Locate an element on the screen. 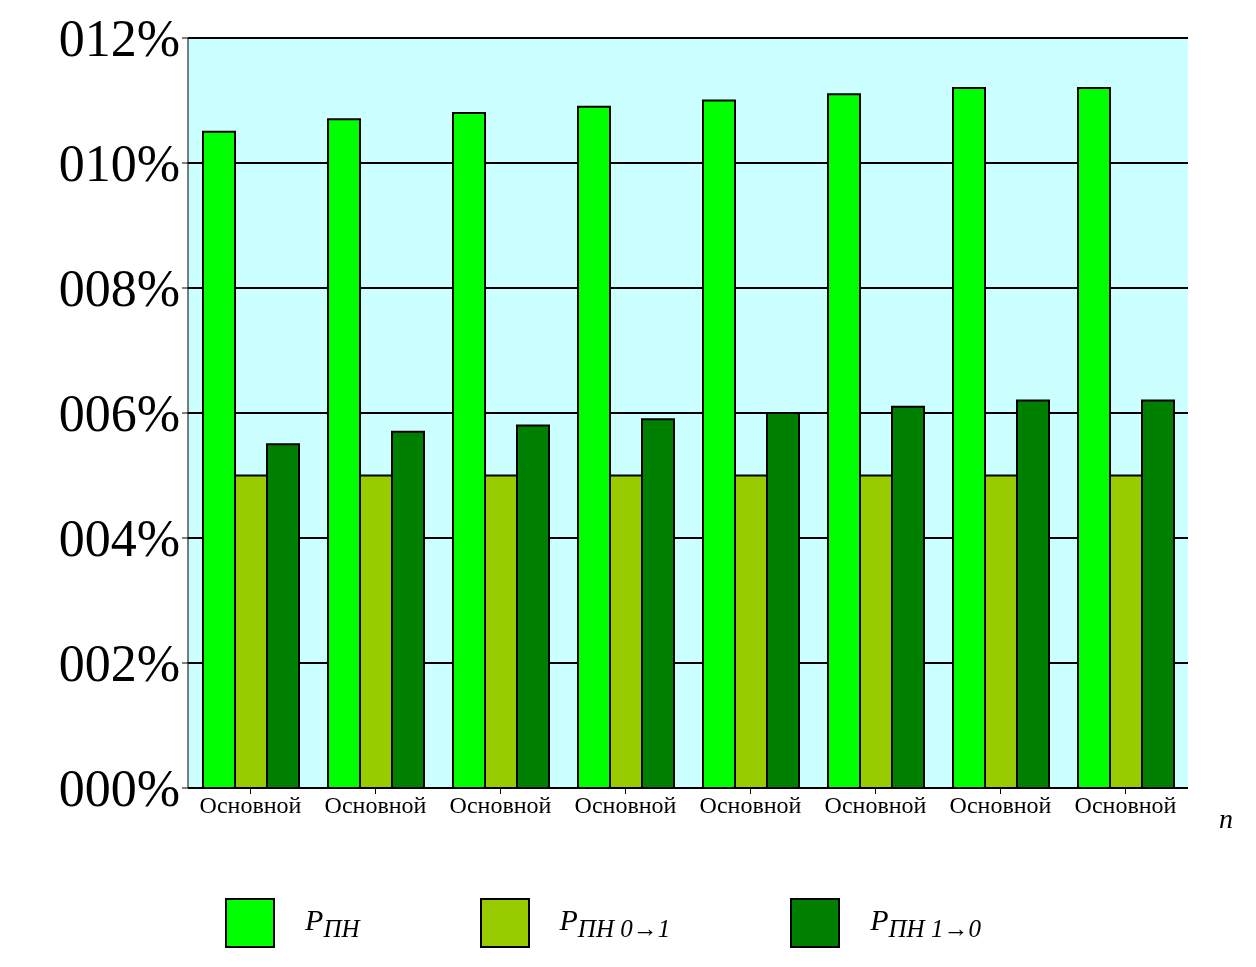 This screenshot has height=967, width=1256. y-tick-label: 004% is located at coordinates (119, 539).